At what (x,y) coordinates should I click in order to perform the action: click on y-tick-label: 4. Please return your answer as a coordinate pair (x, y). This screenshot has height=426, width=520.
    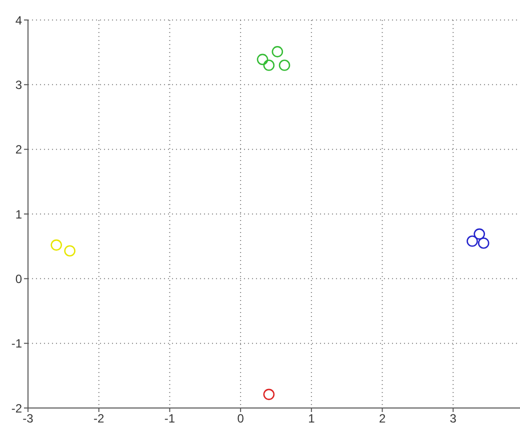
    Looking at the image, I should click on (18, 20).